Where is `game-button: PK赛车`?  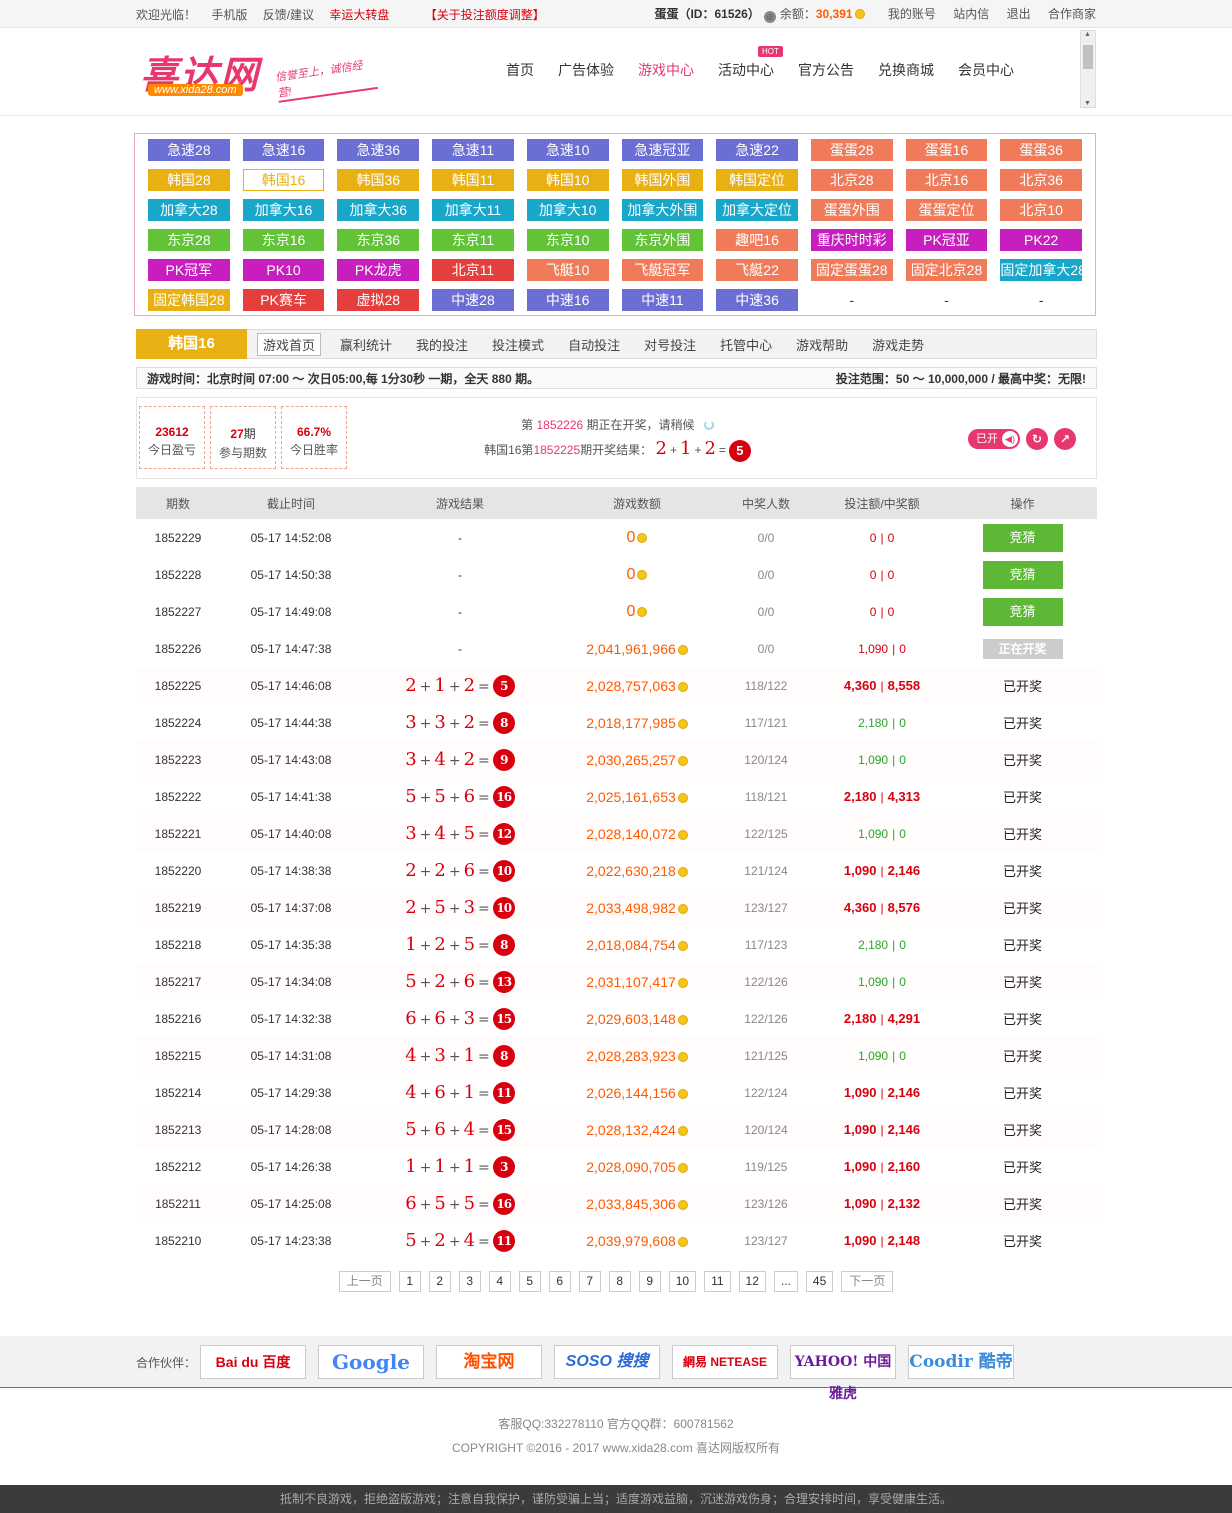
game-button: PK赛车 is located at coordinates (283, 300).